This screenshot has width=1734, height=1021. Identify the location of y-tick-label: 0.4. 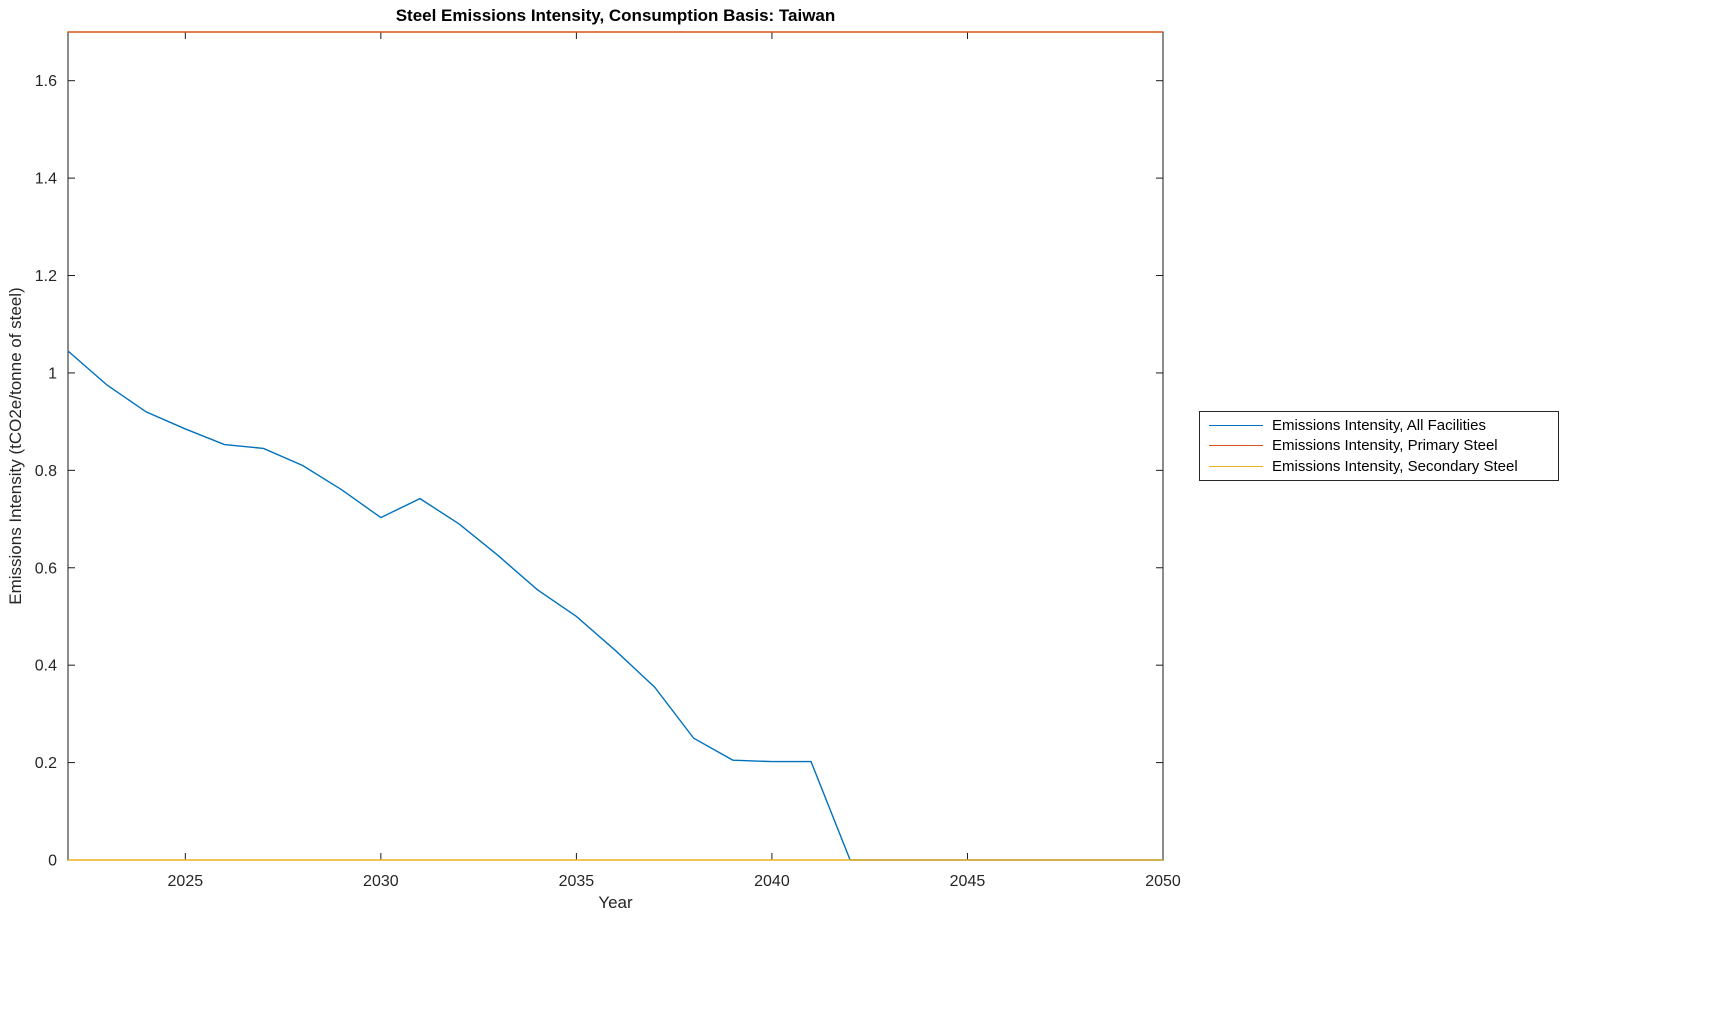
(46, 666).